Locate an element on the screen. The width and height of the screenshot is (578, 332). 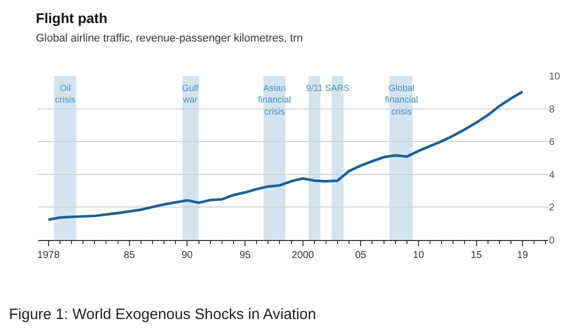
y-tick-label: 6 is located at coordinates (552, 142).